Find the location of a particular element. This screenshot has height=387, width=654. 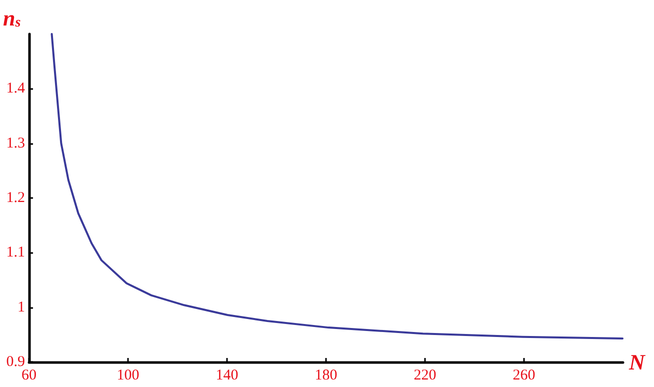

y-tick-label: 1.1 is located at coordinates (15, 252).